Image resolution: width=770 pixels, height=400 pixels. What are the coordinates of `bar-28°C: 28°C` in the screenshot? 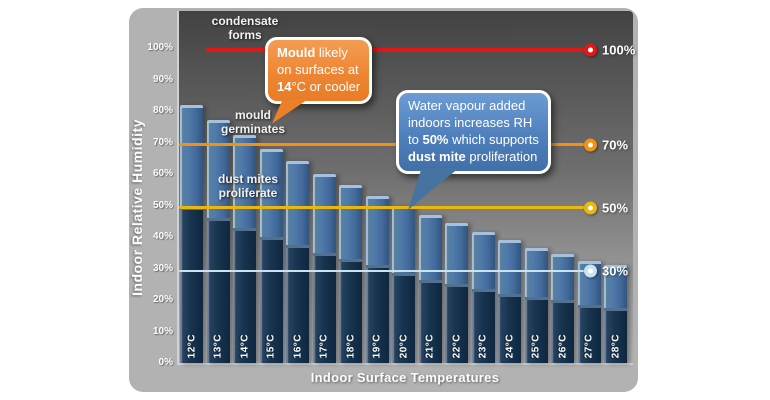 It's located at (615, 314).